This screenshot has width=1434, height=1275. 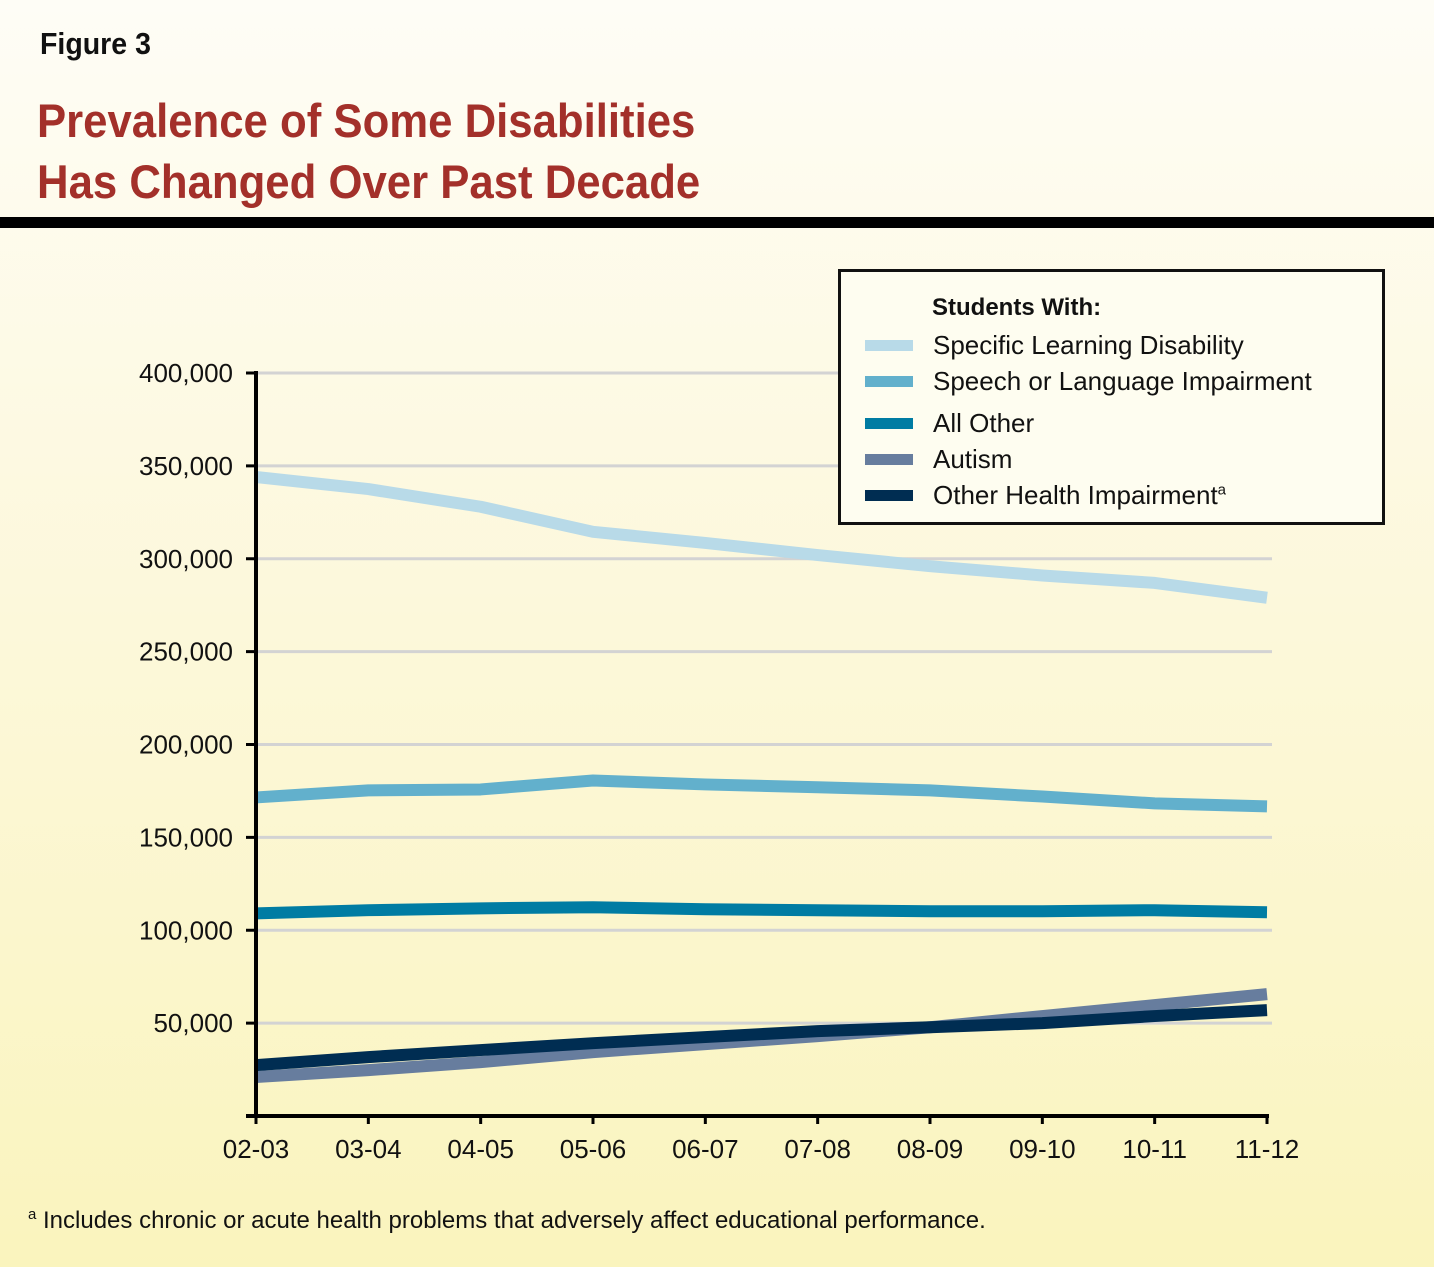 I want to click on y-tick-label: 300,000, so click(x=186, y=559).